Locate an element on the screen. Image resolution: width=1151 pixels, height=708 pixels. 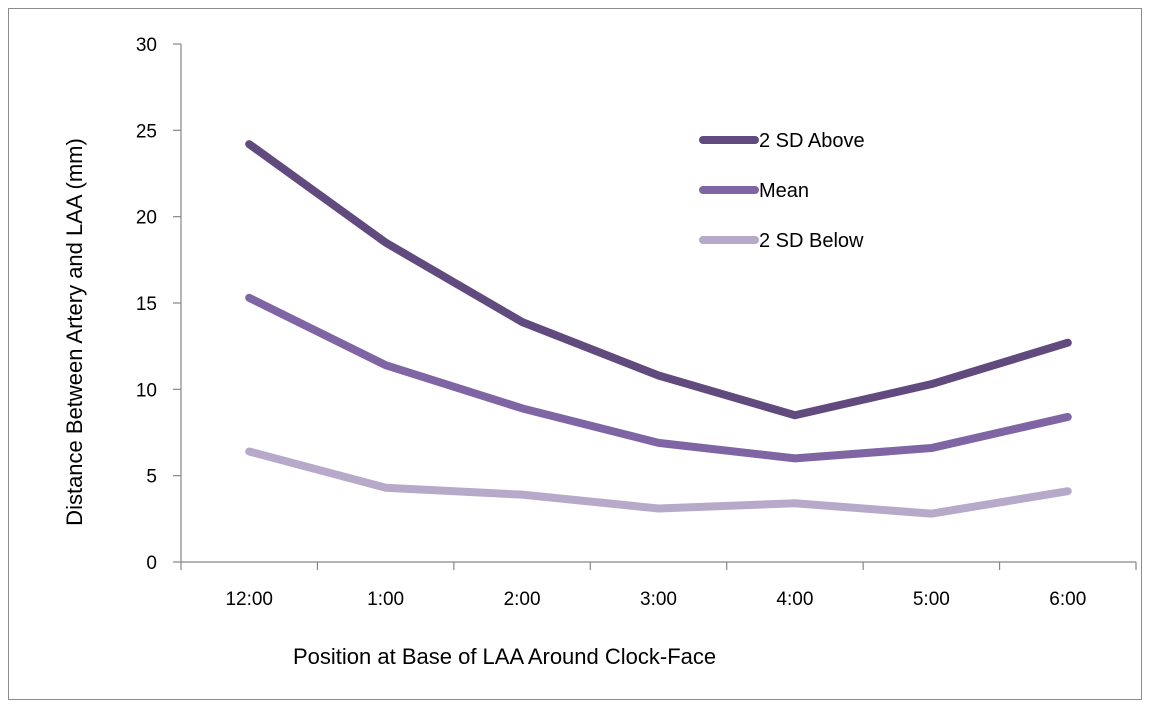
y-tick-label: 20 is located at coordinates (146, 218).